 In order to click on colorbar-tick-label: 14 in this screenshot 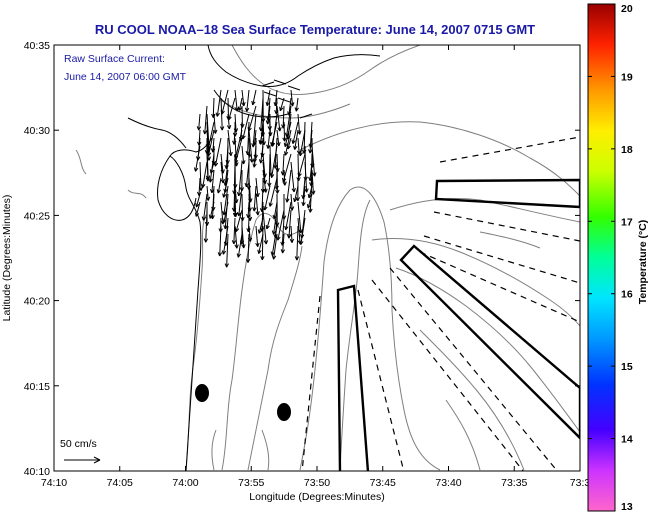, I will do `click(627, 440)`.